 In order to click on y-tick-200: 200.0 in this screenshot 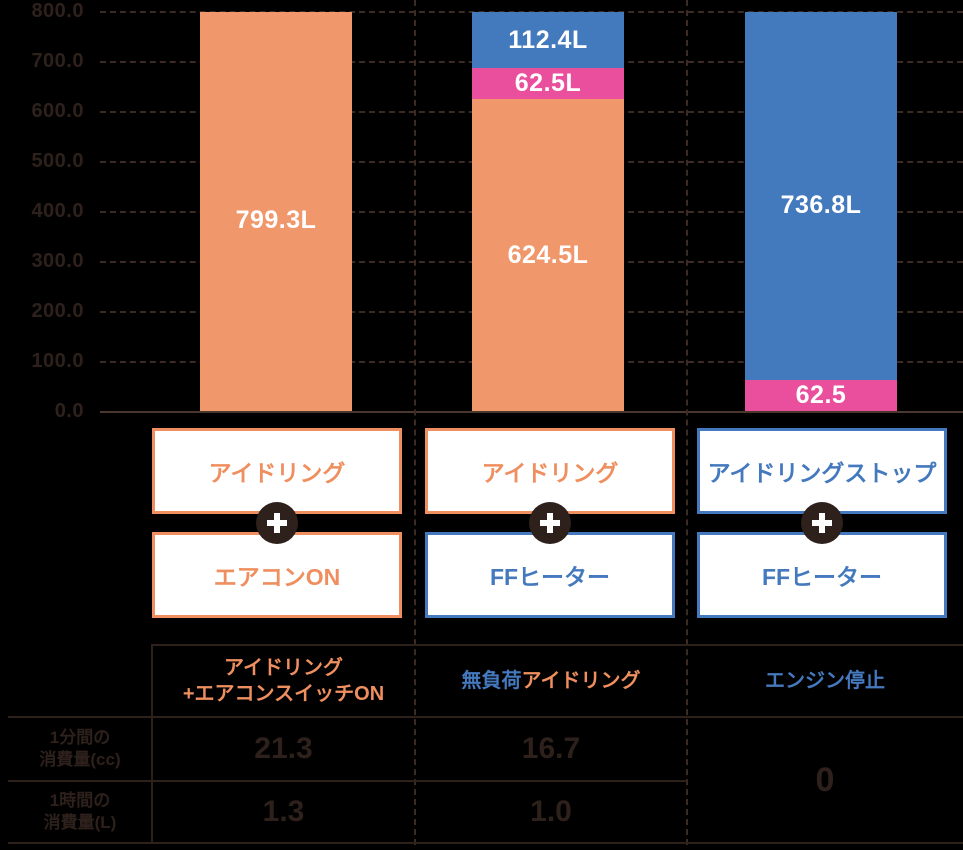, I will do `click(57, 311)`.